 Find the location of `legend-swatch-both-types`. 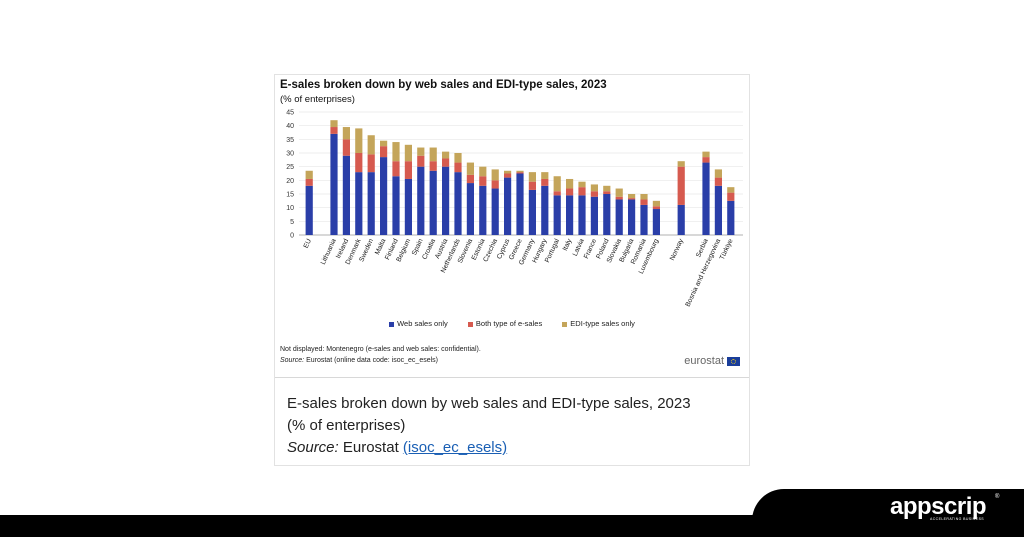

legend-swatch-both-types is located at coordinates (470, 324).